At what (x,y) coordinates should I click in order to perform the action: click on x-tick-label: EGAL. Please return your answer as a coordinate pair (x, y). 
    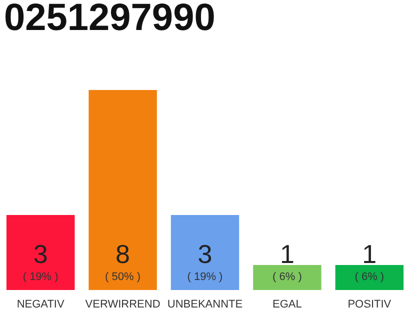
    Looking at the image, I should click on (287, 304).